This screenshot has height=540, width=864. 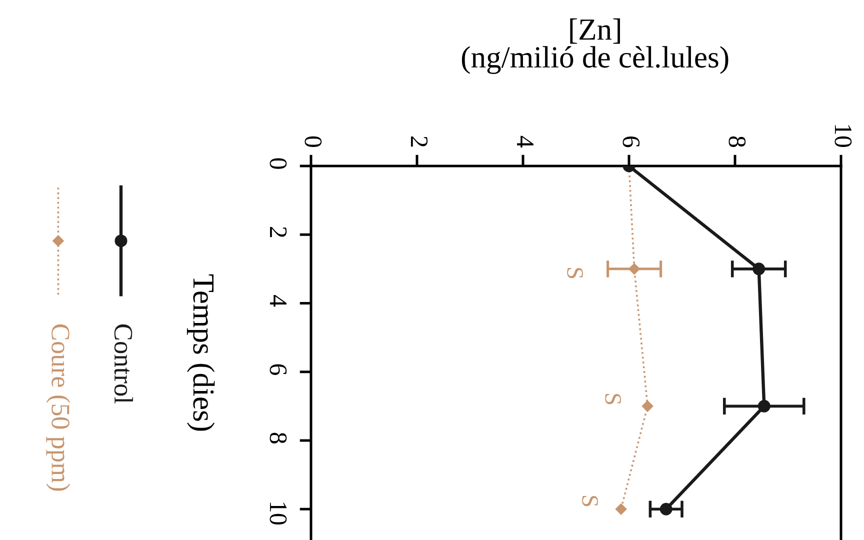 What do you see at coordinates (278, 163) in the screenshot?
I see `y-tick-label: 0` at bounding box center [278, 163].